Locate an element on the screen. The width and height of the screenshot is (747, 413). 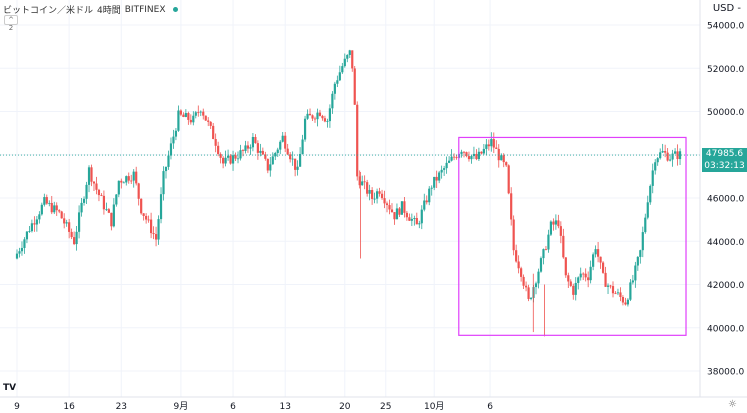
symbol-header: ビットコイン／米ドル 4時間 BITFINEX is located at coordinates (90, 9).